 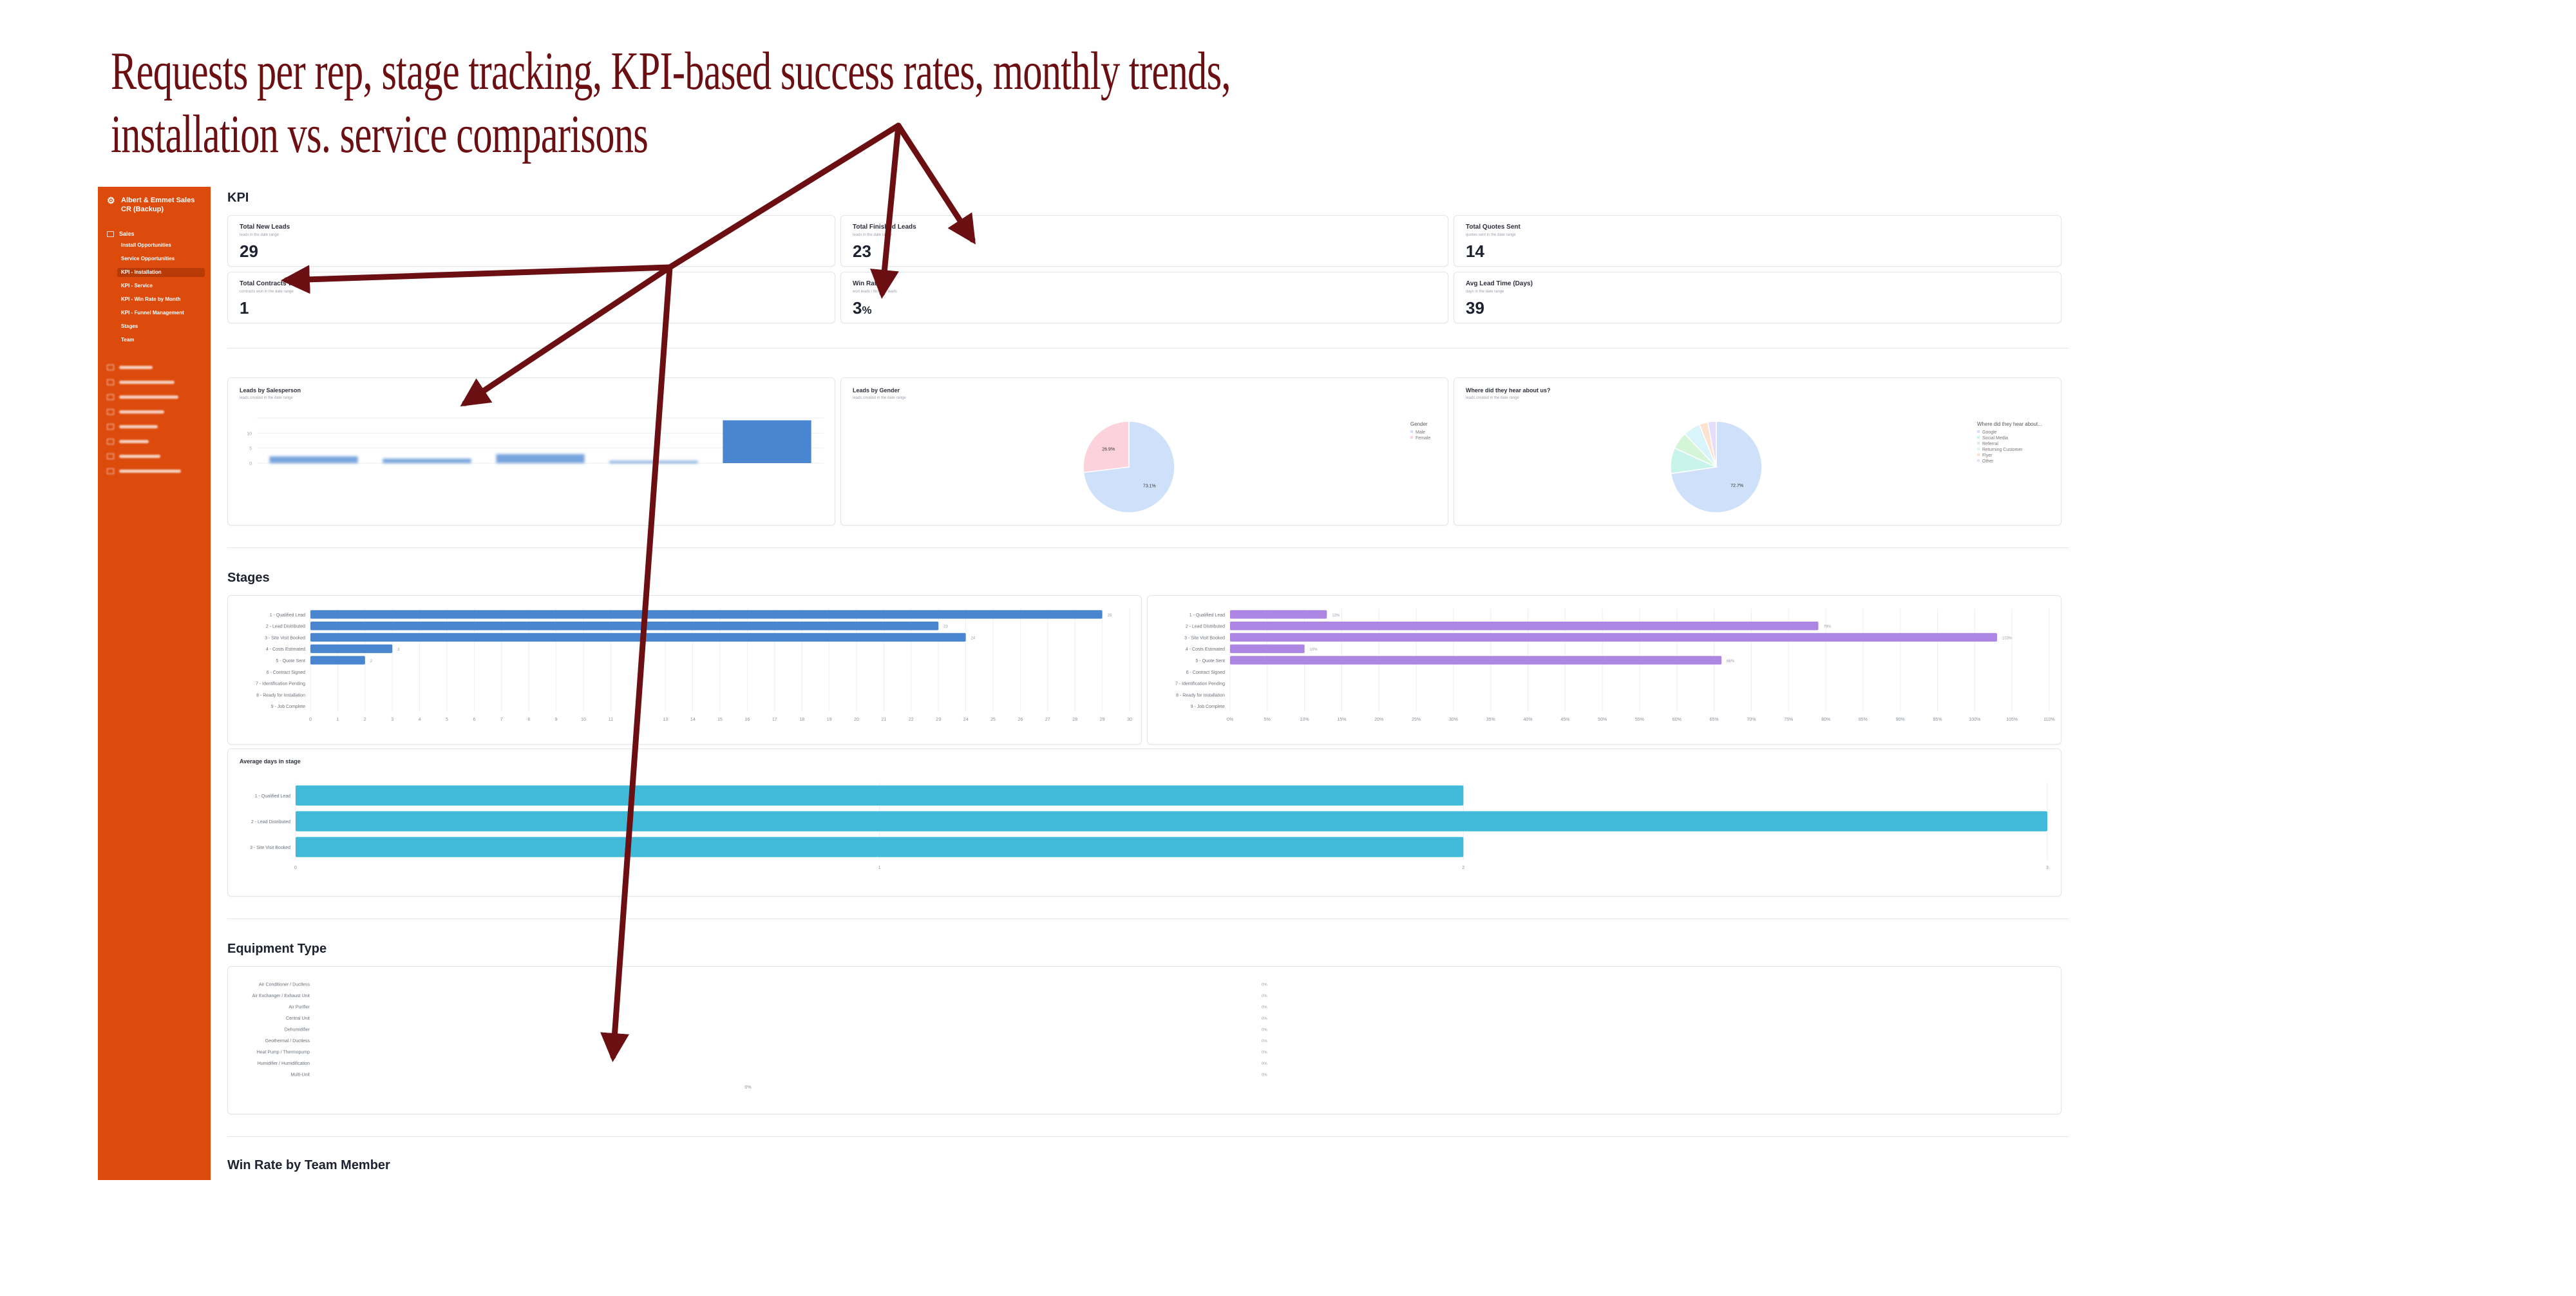 What do you see at coordinates (1419, 424) in the screenshot?
I see `legend-title: Gender` at bounding box center [1419, 424].